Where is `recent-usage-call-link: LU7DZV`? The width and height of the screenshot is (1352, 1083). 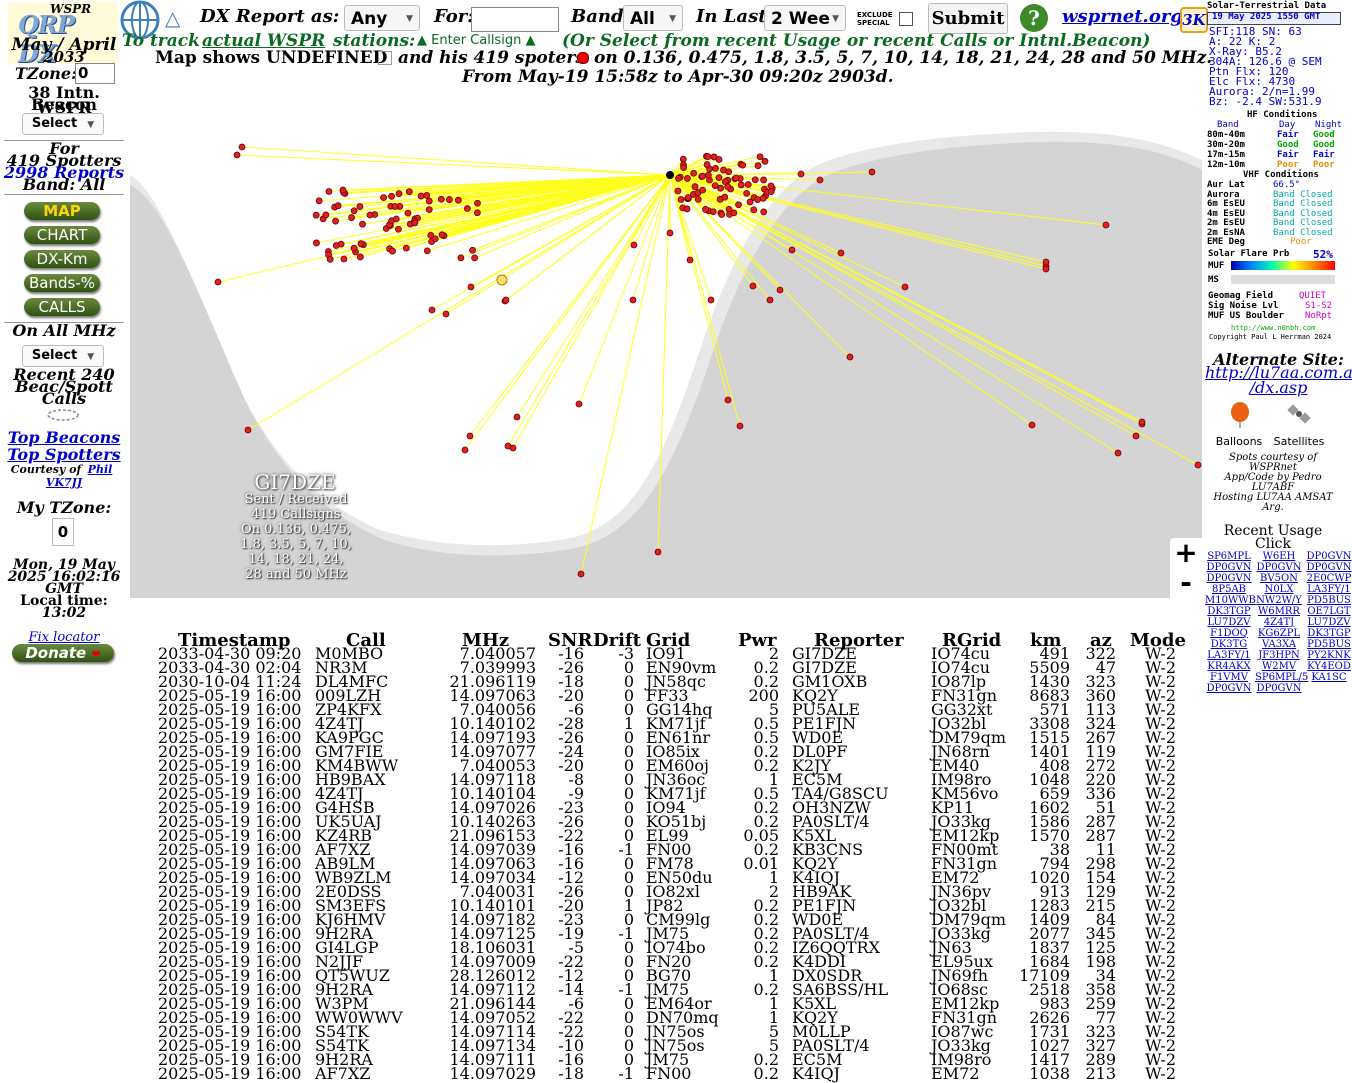 recent-usage-call-link: LU7DZV is located at coordinates (1328, 622).